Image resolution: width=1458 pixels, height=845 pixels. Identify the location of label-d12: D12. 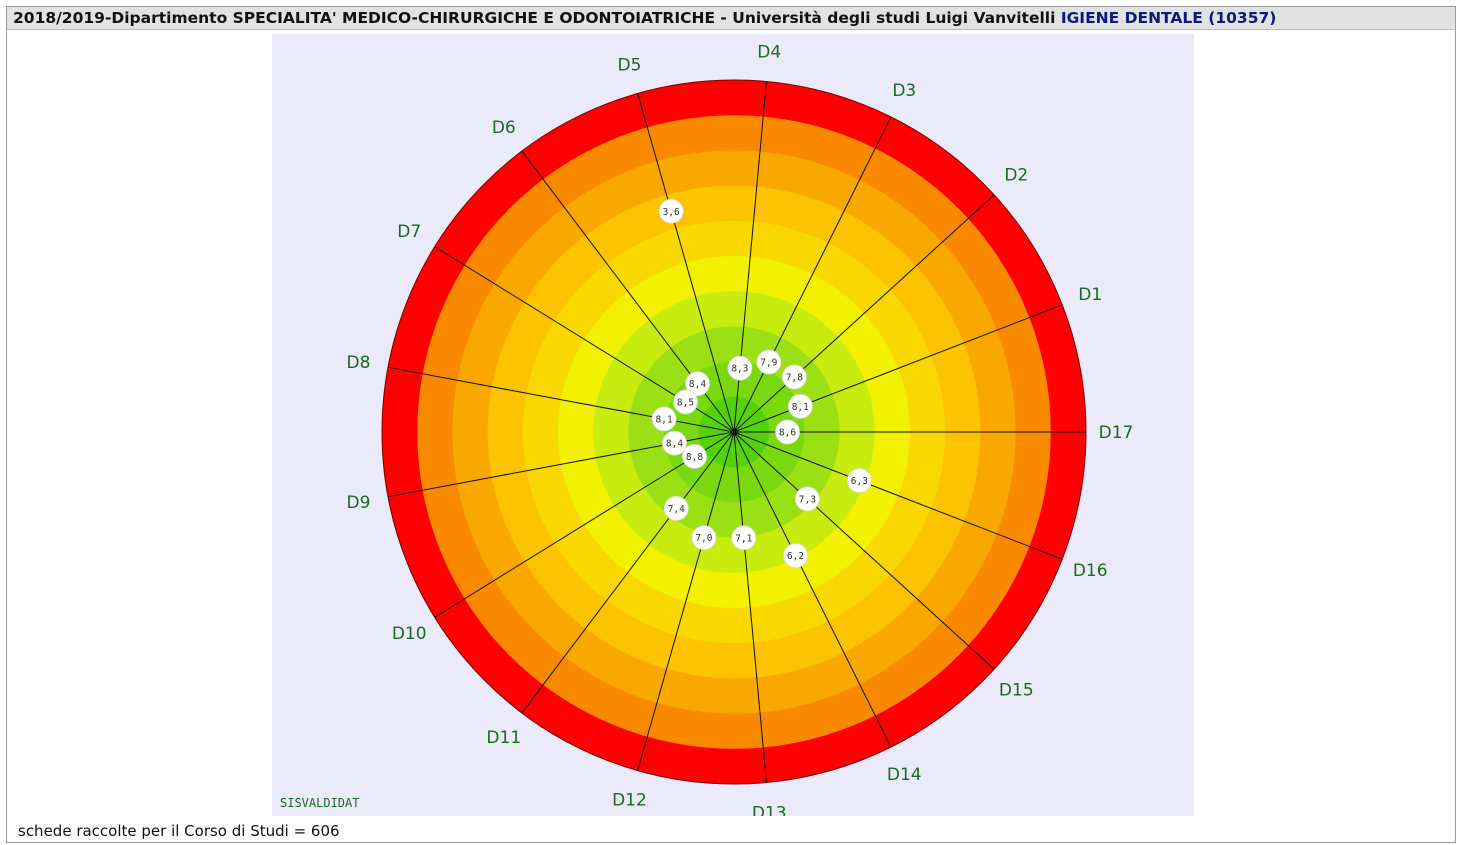
(629, 800).